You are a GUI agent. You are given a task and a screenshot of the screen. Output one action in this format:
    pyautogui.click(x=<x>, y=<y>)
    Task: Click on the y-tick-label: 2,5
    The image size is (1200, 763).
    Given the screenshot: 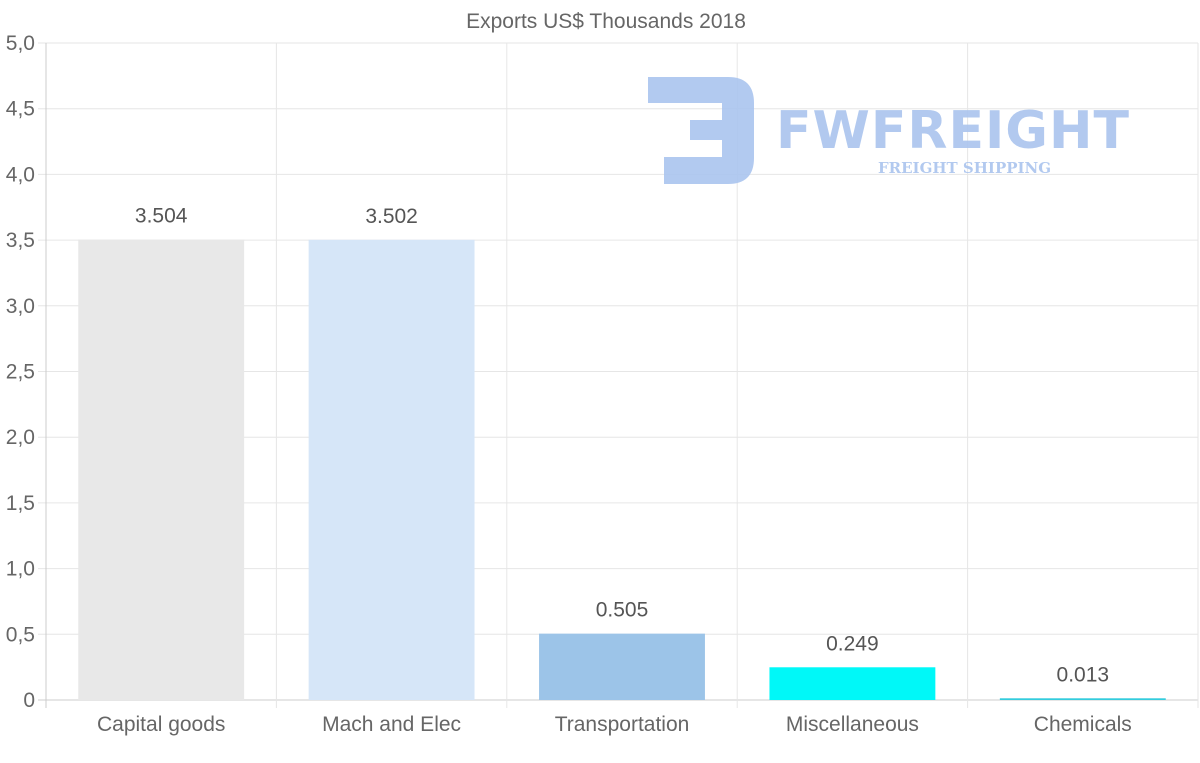 What is the action you would take?
    pyautogui.click(x=20, y=372)
    